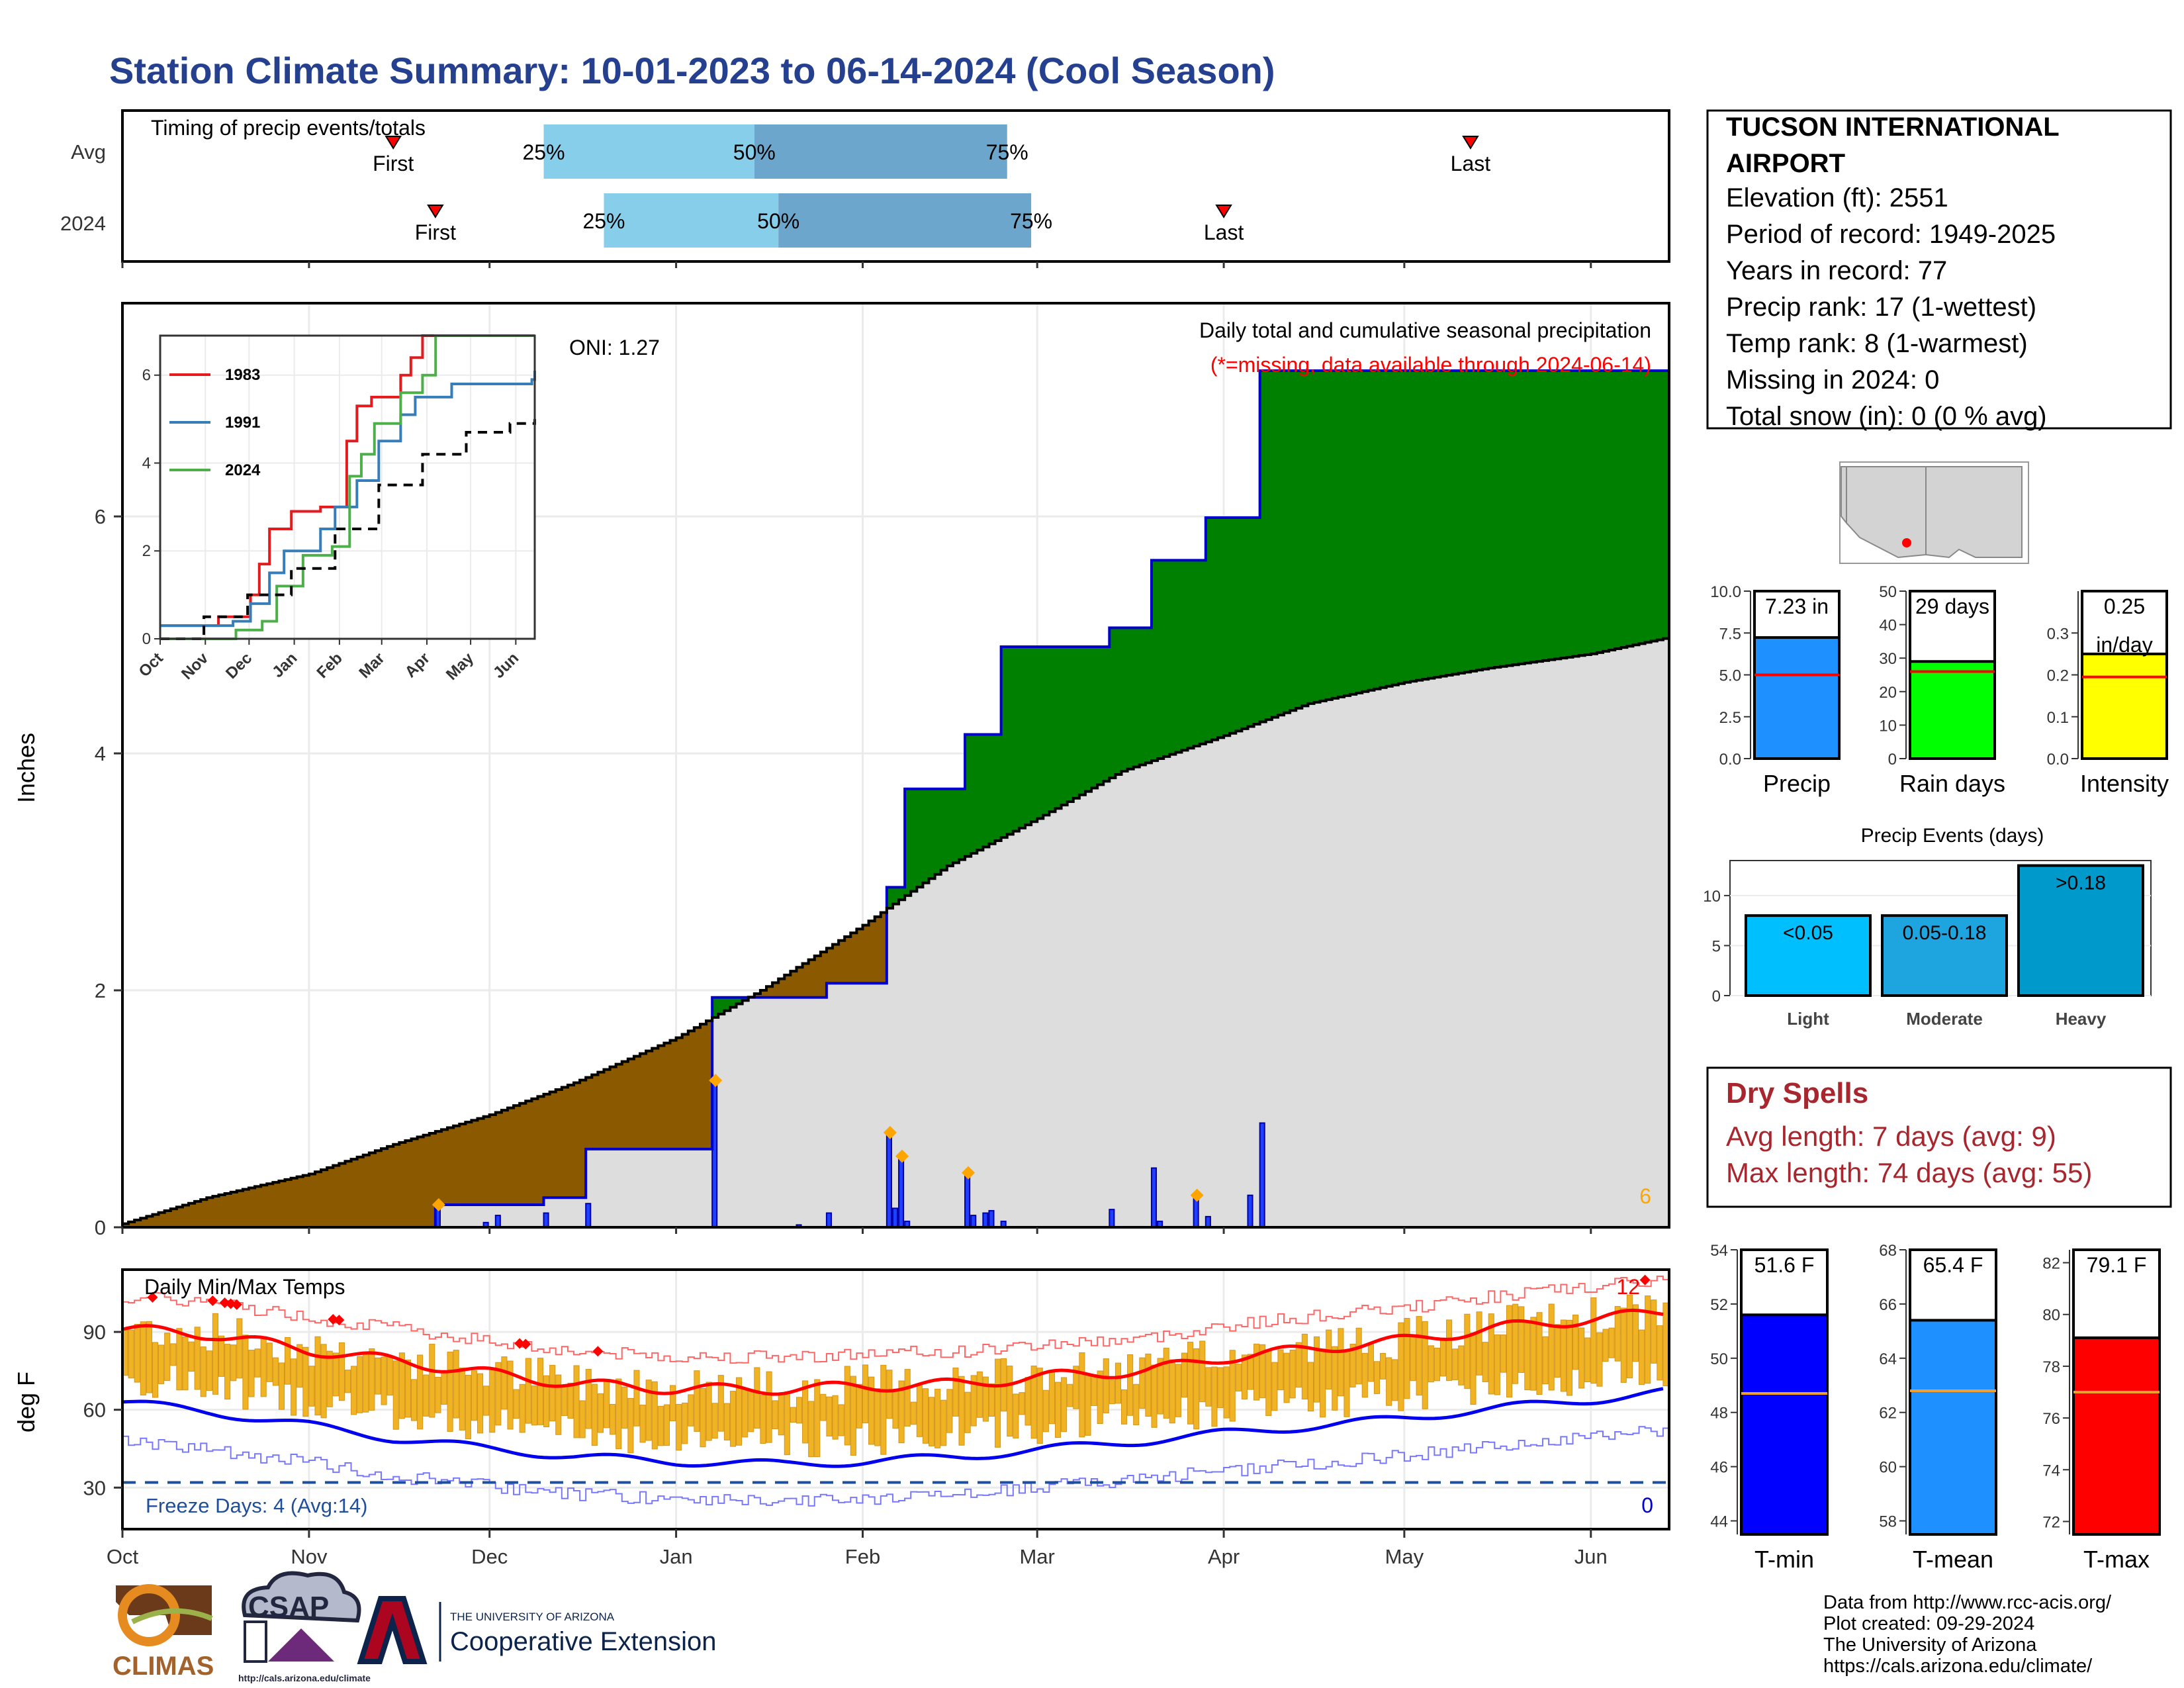 Image resolution: width=2184 pixels, height=1688 pixels. What do you see at coordinates (893, 1427) in the screenshot?
I see `avg-min-temp-line` at bounding box center [893, 1427].